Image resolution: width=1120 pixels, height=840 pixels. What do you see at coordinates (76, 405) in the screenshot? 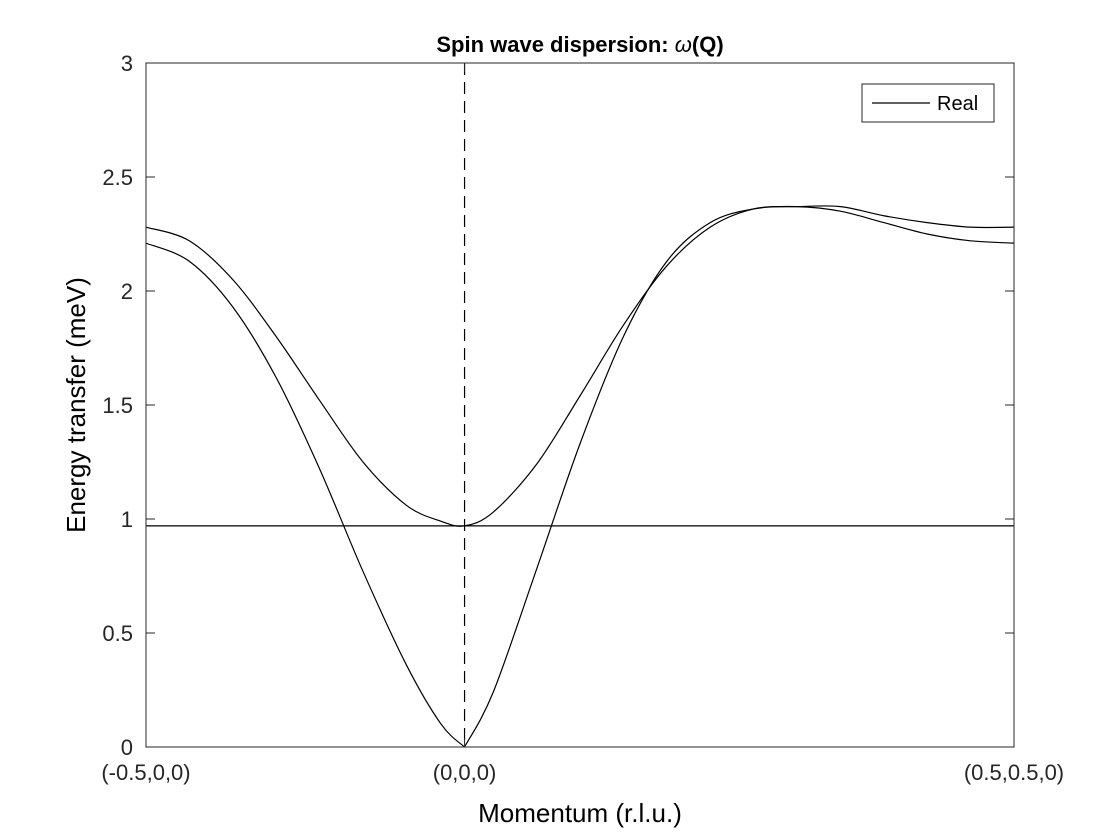
I see `y-axis-label: Energy transfer (meV)` at bounding box center [76, 405].